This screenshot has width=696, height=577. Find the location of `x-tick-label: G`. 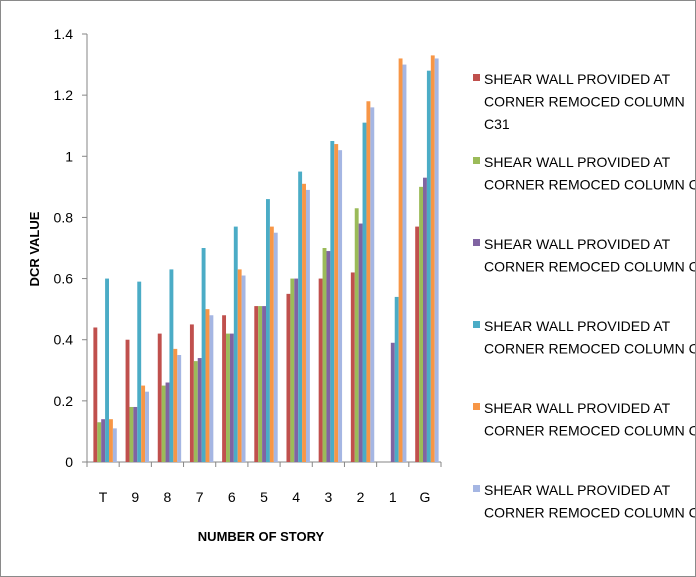

x-tick-label: G is located at coordinates (424, 497).